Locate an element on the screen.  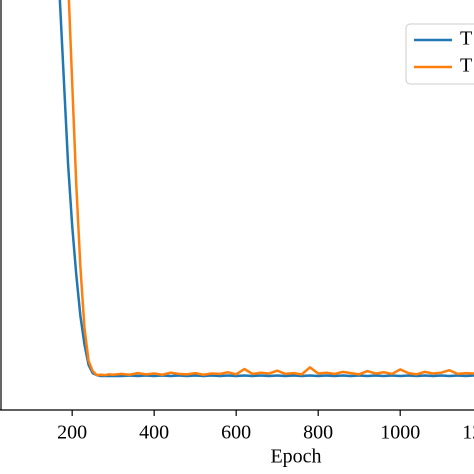
x-axis-label: Epoch is located at coordinates (295, 457).